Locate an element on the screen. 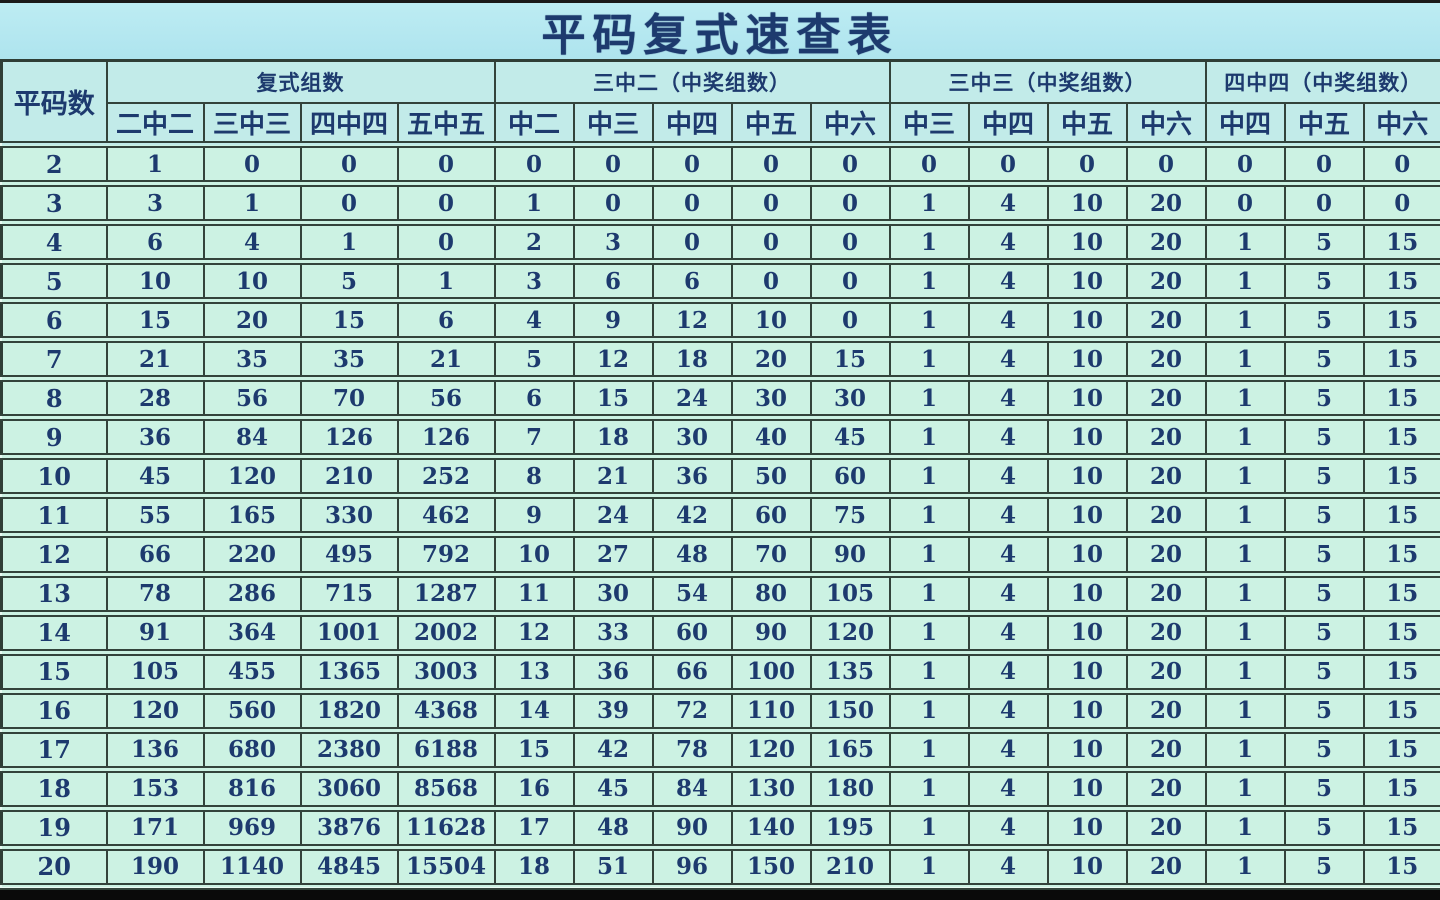 This screenshot has width=1440, height=900. value-cell: 24 is located at coordinates (692, 398).